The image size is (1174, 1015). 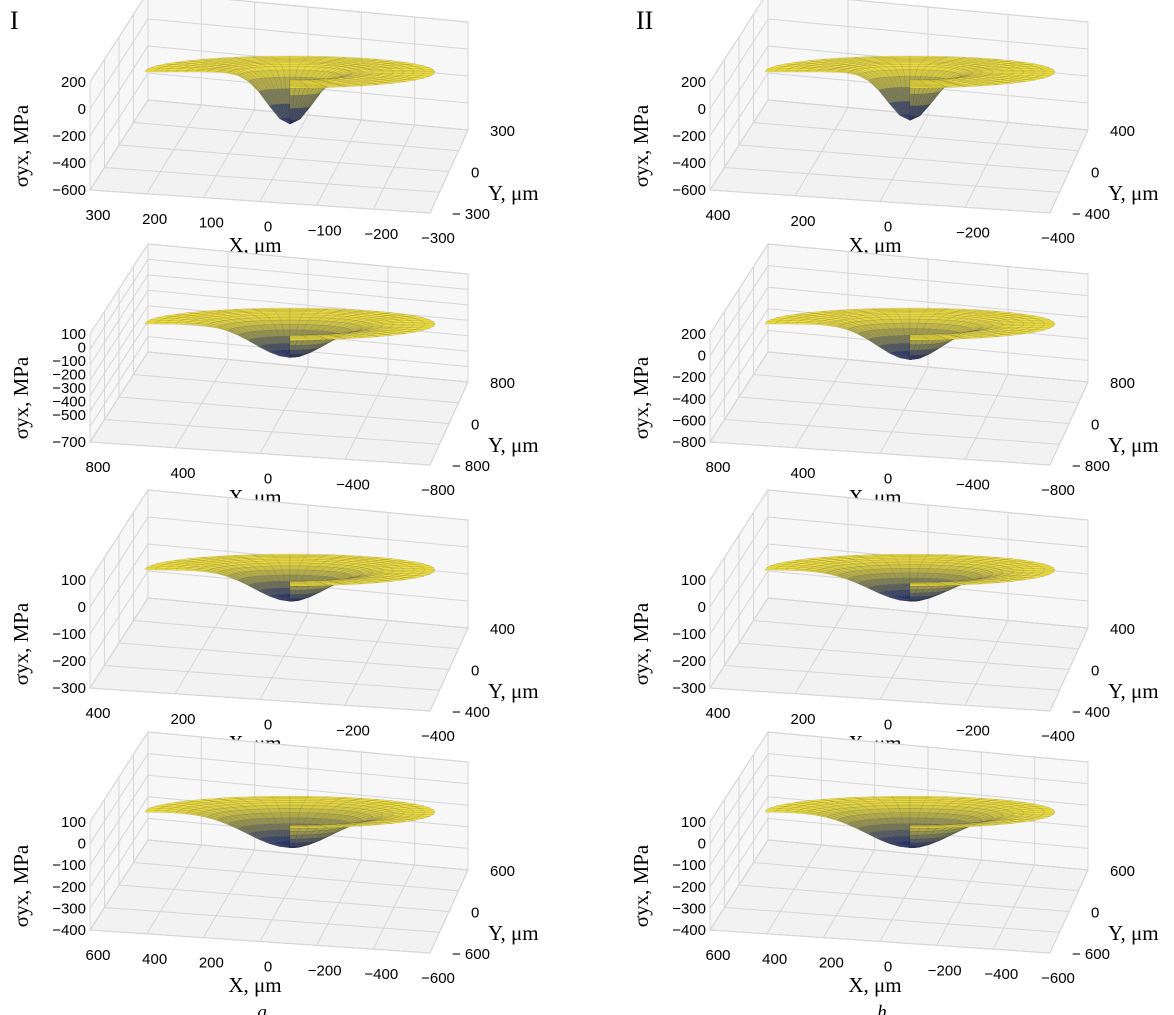 What do you see at coordinates (471, 712) in the screenshot?
I see `y-tick-label: − 400` at bounding box center [471, 712].